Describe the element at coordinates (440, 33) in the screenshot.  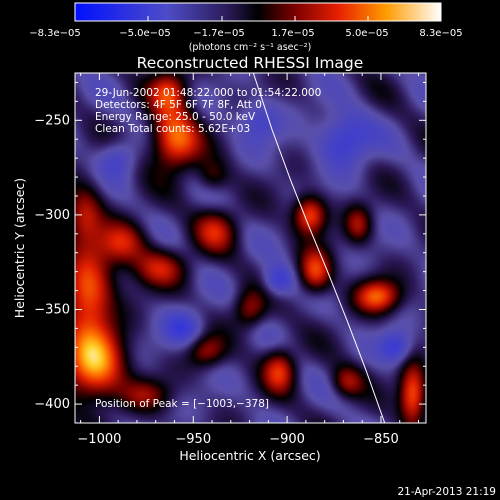
I see `colorbar-tick-label: 8.3e−05` at that location.